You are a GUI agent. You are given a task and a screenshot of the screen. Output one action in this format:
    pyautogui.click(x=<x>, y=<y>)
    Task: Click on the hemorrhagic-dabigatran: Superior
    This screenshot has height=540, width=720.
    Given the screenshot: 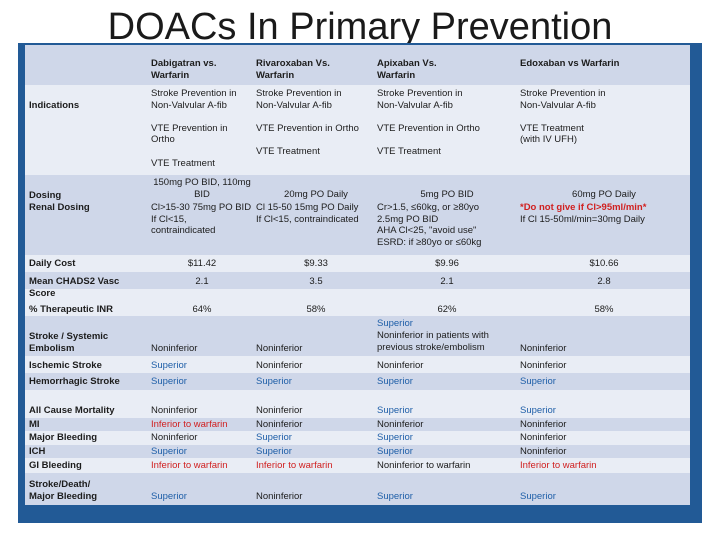 What is the action you would take?
    pyautogui.click(x=169, y=381)
    